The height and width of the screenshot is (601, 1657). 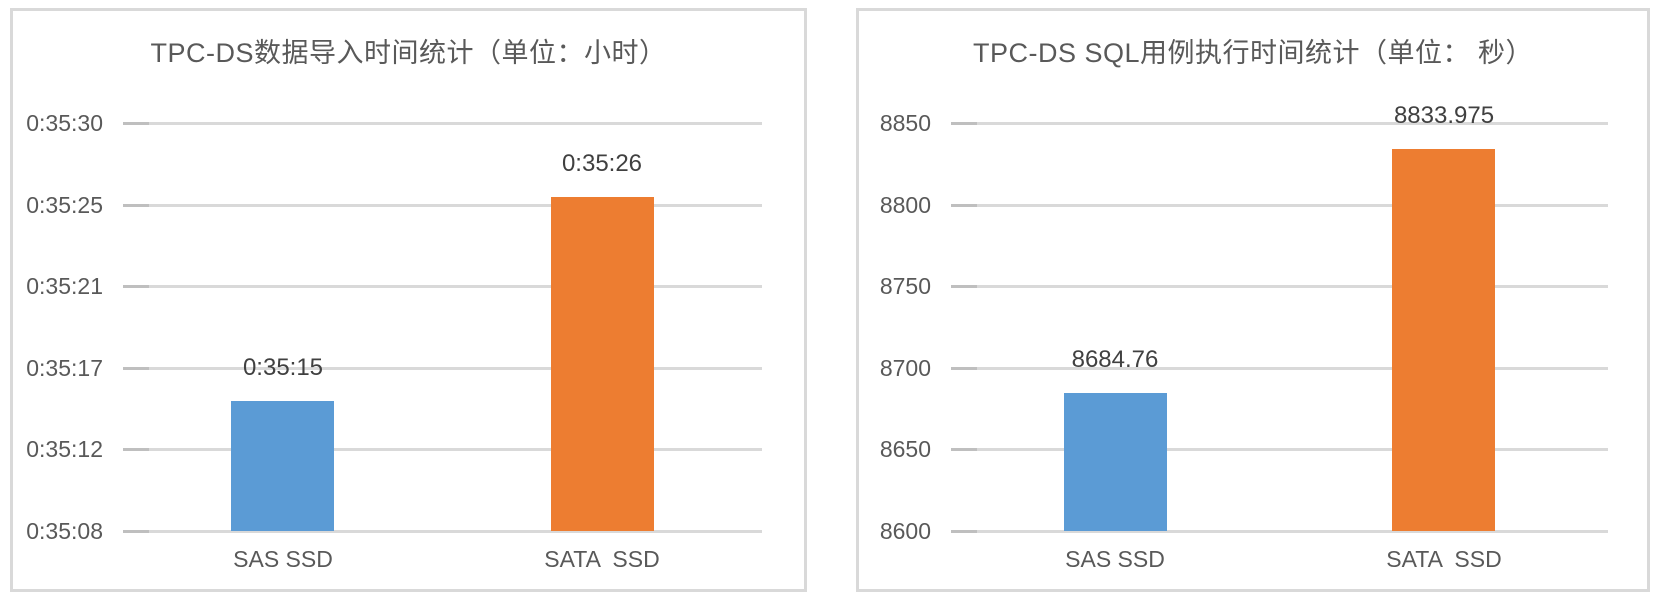 I want to click on y-axis-tick-label: 8850, so click(x=905, y=123).